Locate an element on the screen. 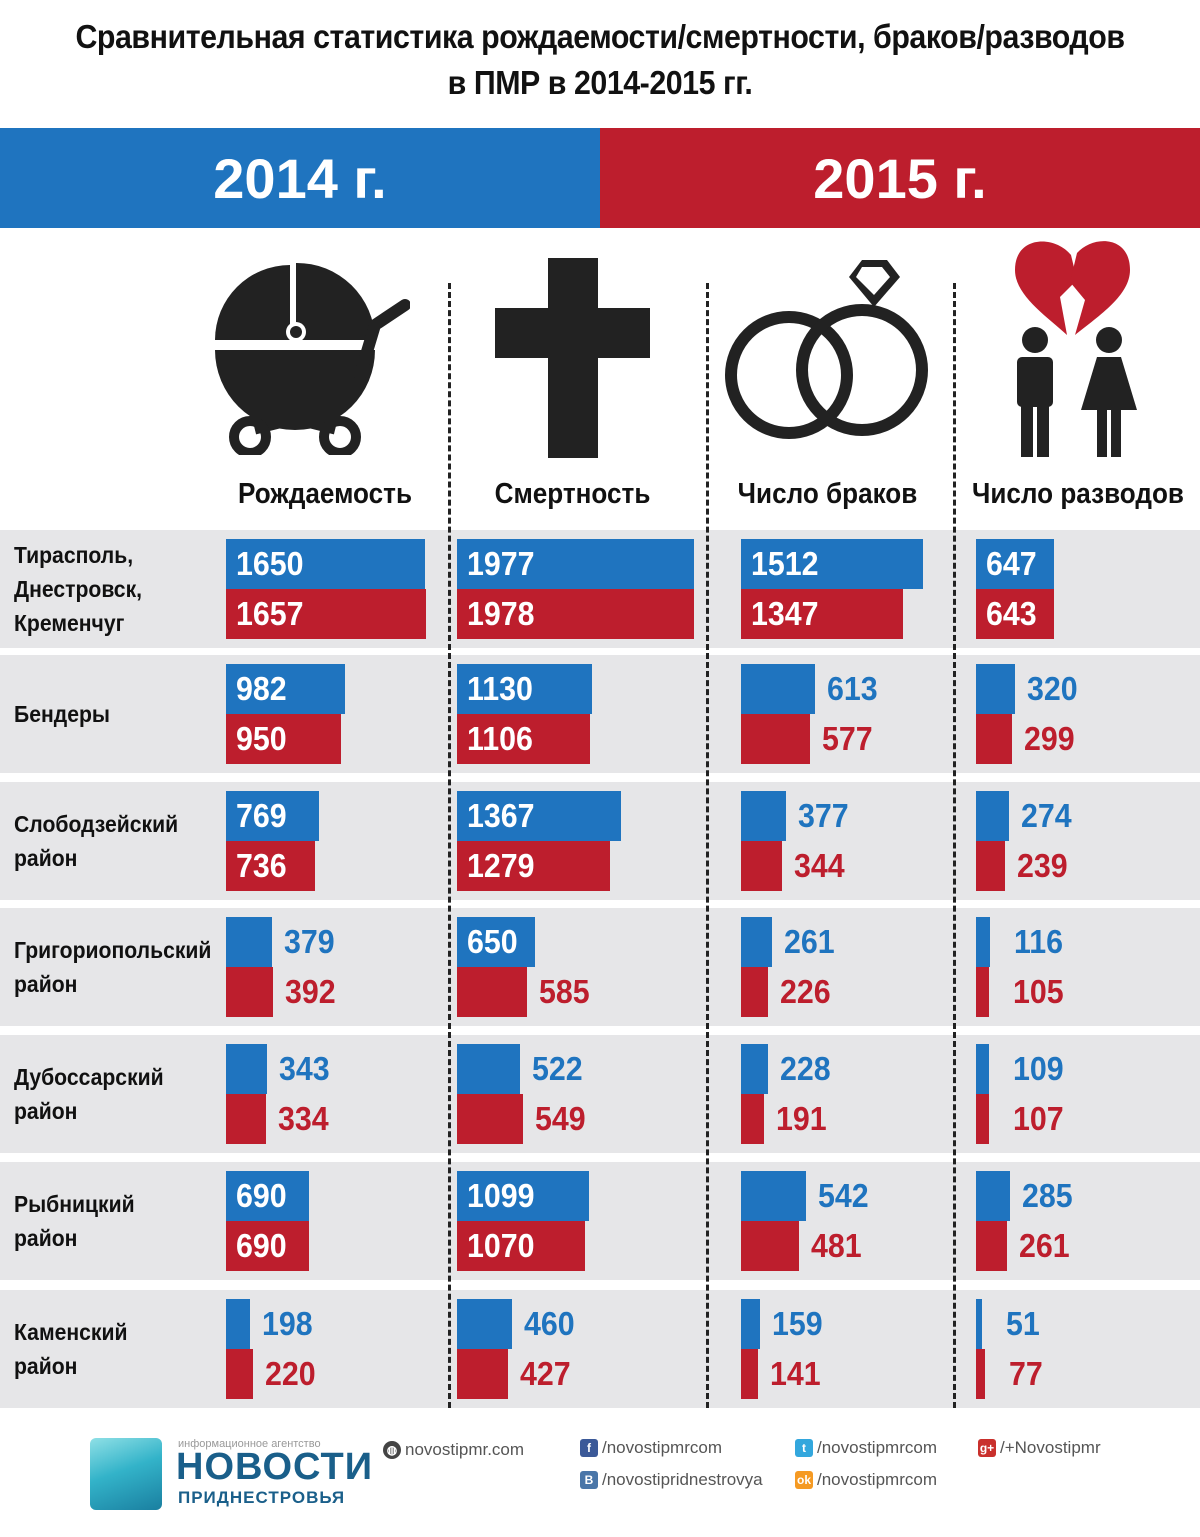 The height and width of the screenshot is (1537, 1200). deaths-value-2015: 427 is located at coordinates (545, 1373).